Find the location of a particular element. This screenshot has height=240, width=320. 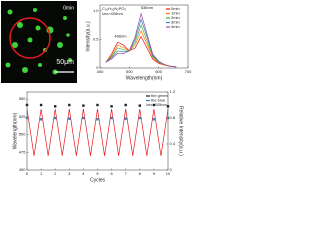

y2-axis-title: Relative Intensity(a.u.) is located at coordinates (181, 131).